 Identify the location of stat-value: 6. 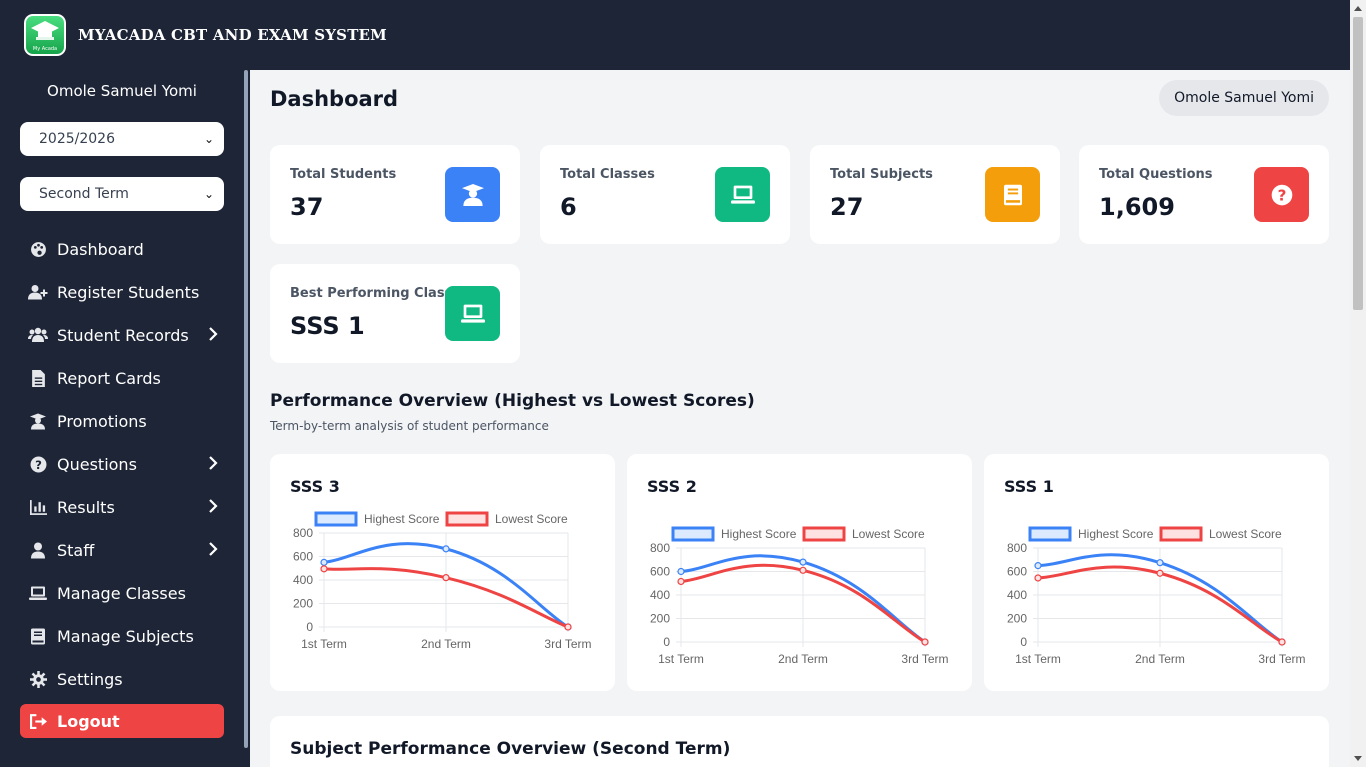
(568, 207).